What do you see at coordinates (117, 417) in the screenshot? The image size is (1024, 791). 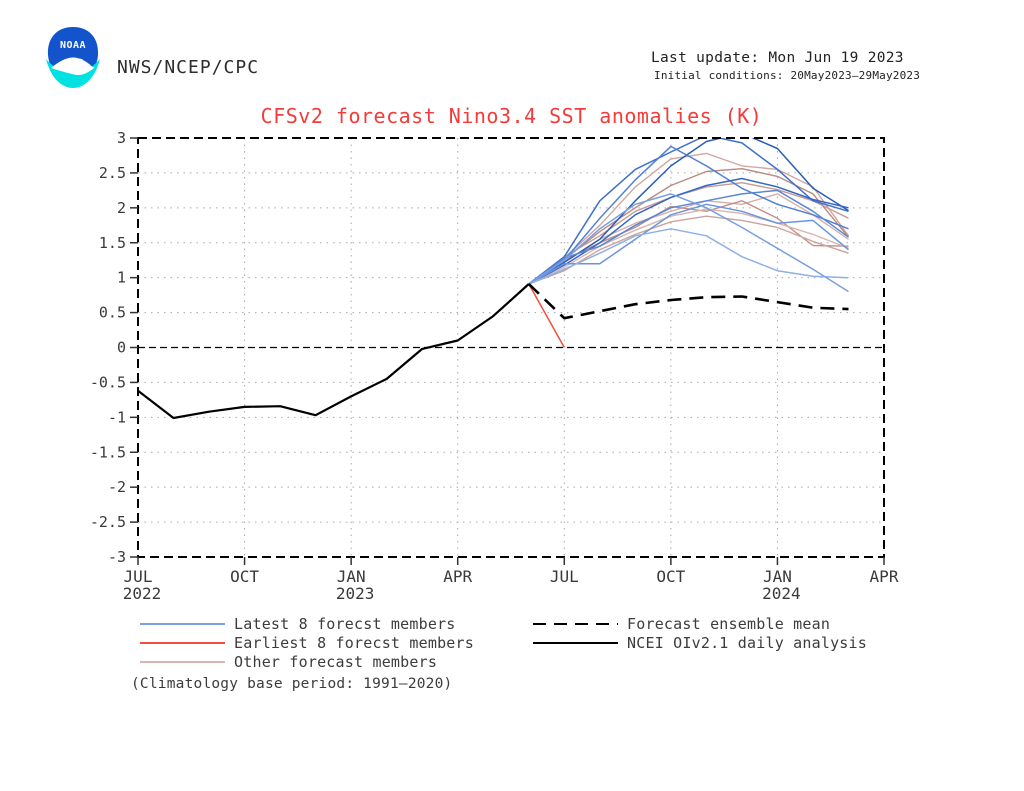 I see `y-tick-label: -1` at bounding box center [117, 417].